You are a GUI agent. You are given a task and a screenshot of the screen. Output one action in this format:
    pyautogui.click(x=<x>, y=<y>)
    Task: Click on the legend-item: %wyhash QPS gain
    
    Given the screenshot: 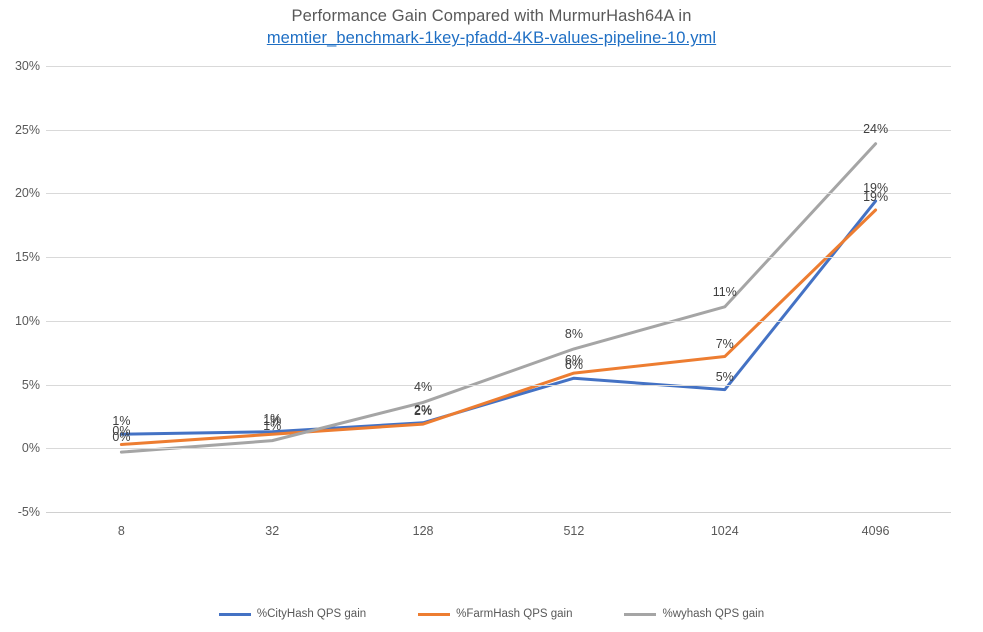 What is the action you would take?
    pyautogui.click(x=694, y=614)
    